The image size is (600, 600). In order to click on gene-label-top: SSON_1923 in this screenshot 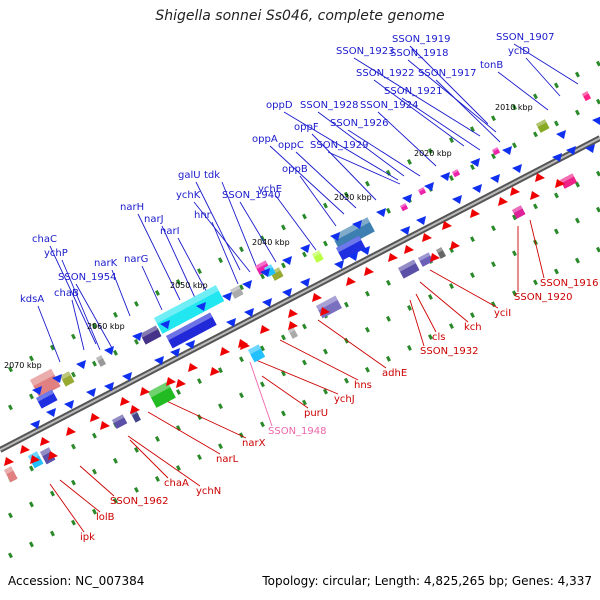, I will do `click(365, 51)`.